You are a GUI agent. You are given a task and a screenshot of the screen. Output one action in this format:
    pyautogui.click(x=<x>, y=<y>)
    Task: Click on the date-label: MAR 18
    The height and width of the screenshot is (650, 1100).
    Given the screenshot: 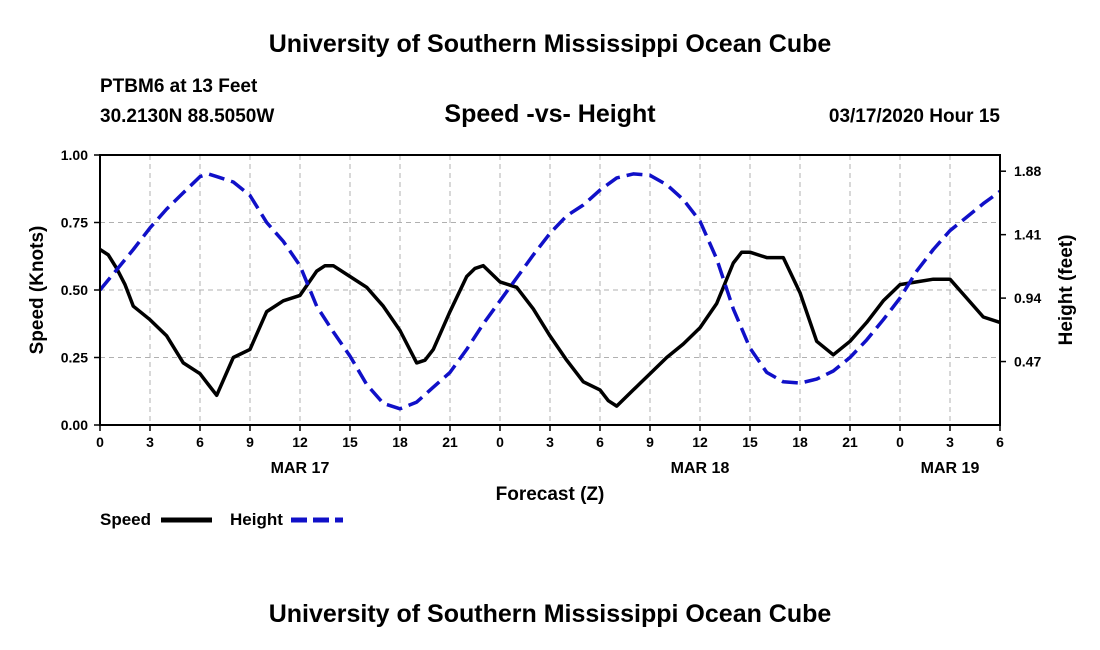 What is the action you would take?
    pyautogui.click(x=700, y=468)
    